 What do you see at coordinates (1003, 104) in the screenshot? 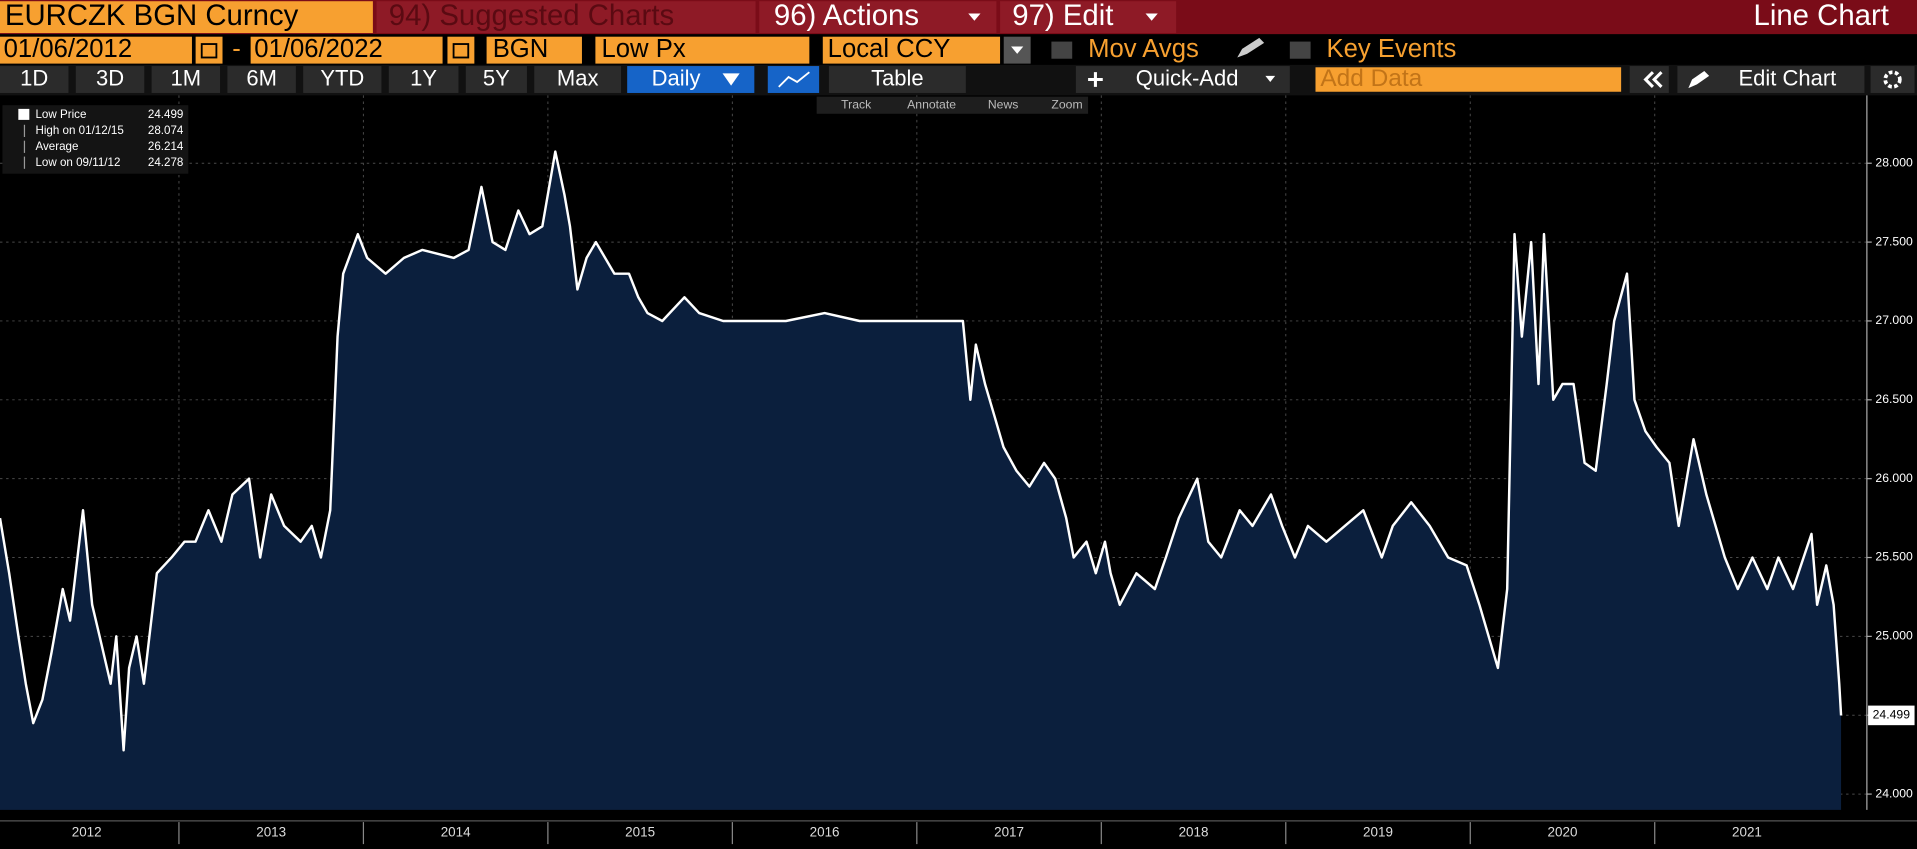
I see `tool-label: News` at bounding box center [1003, 104].